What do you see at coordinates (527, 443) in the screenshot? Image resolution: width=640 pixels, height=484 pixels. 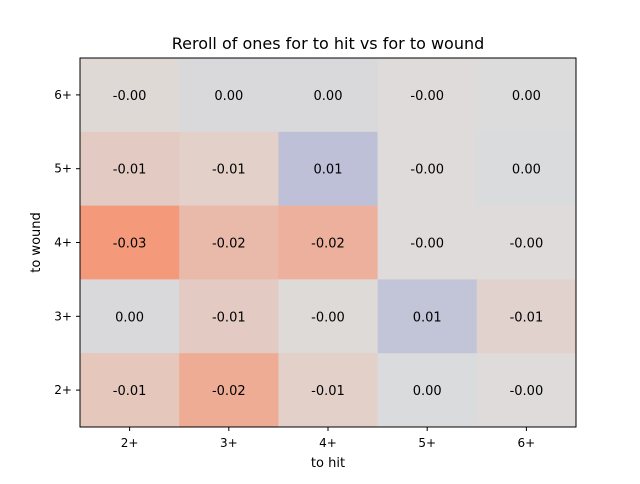 I see `x-tick-label: 6+` at bounding box center [527, 443].